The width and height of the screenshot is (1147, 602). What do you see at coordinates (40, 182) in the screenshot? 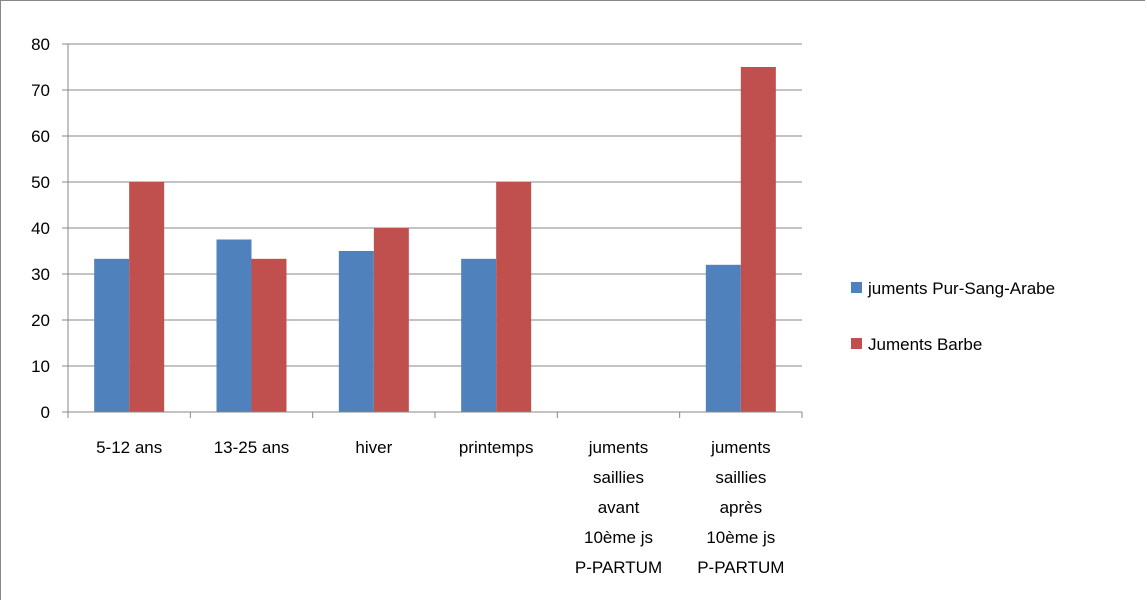
I see `y-tick-label: 50` at bounding box center [40, 182].